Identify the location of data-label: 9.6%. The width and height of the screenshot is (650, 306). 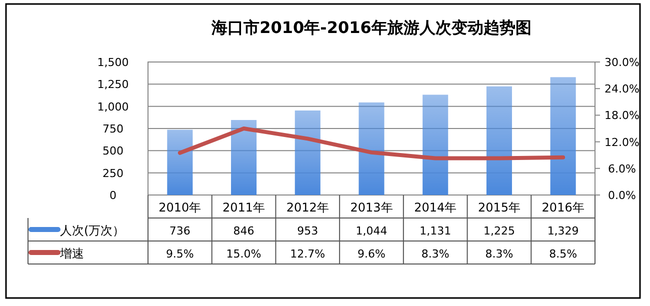
(372, 254).